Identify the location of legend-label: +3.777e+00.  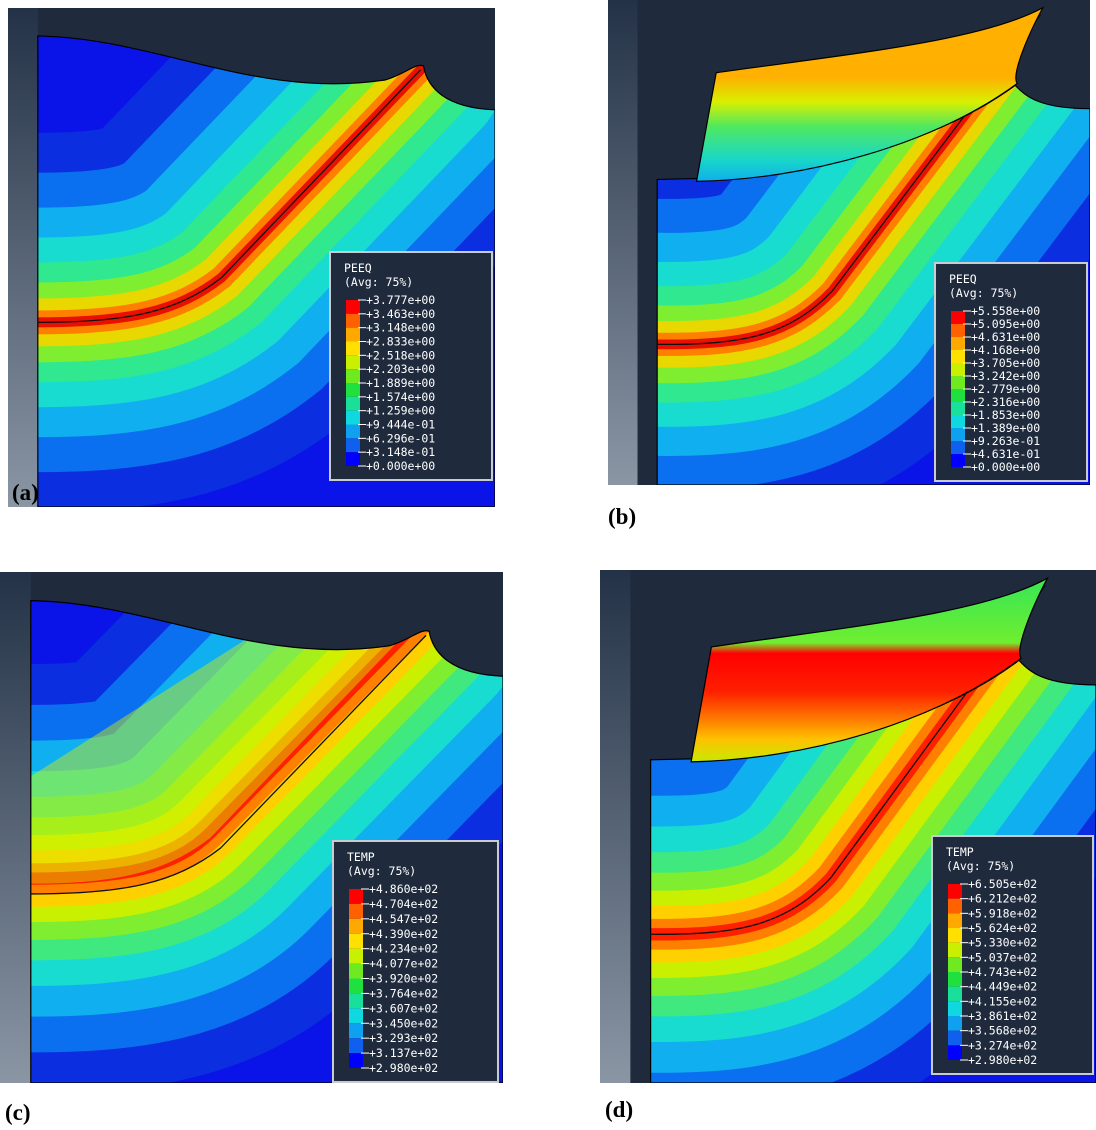
(400, 300).